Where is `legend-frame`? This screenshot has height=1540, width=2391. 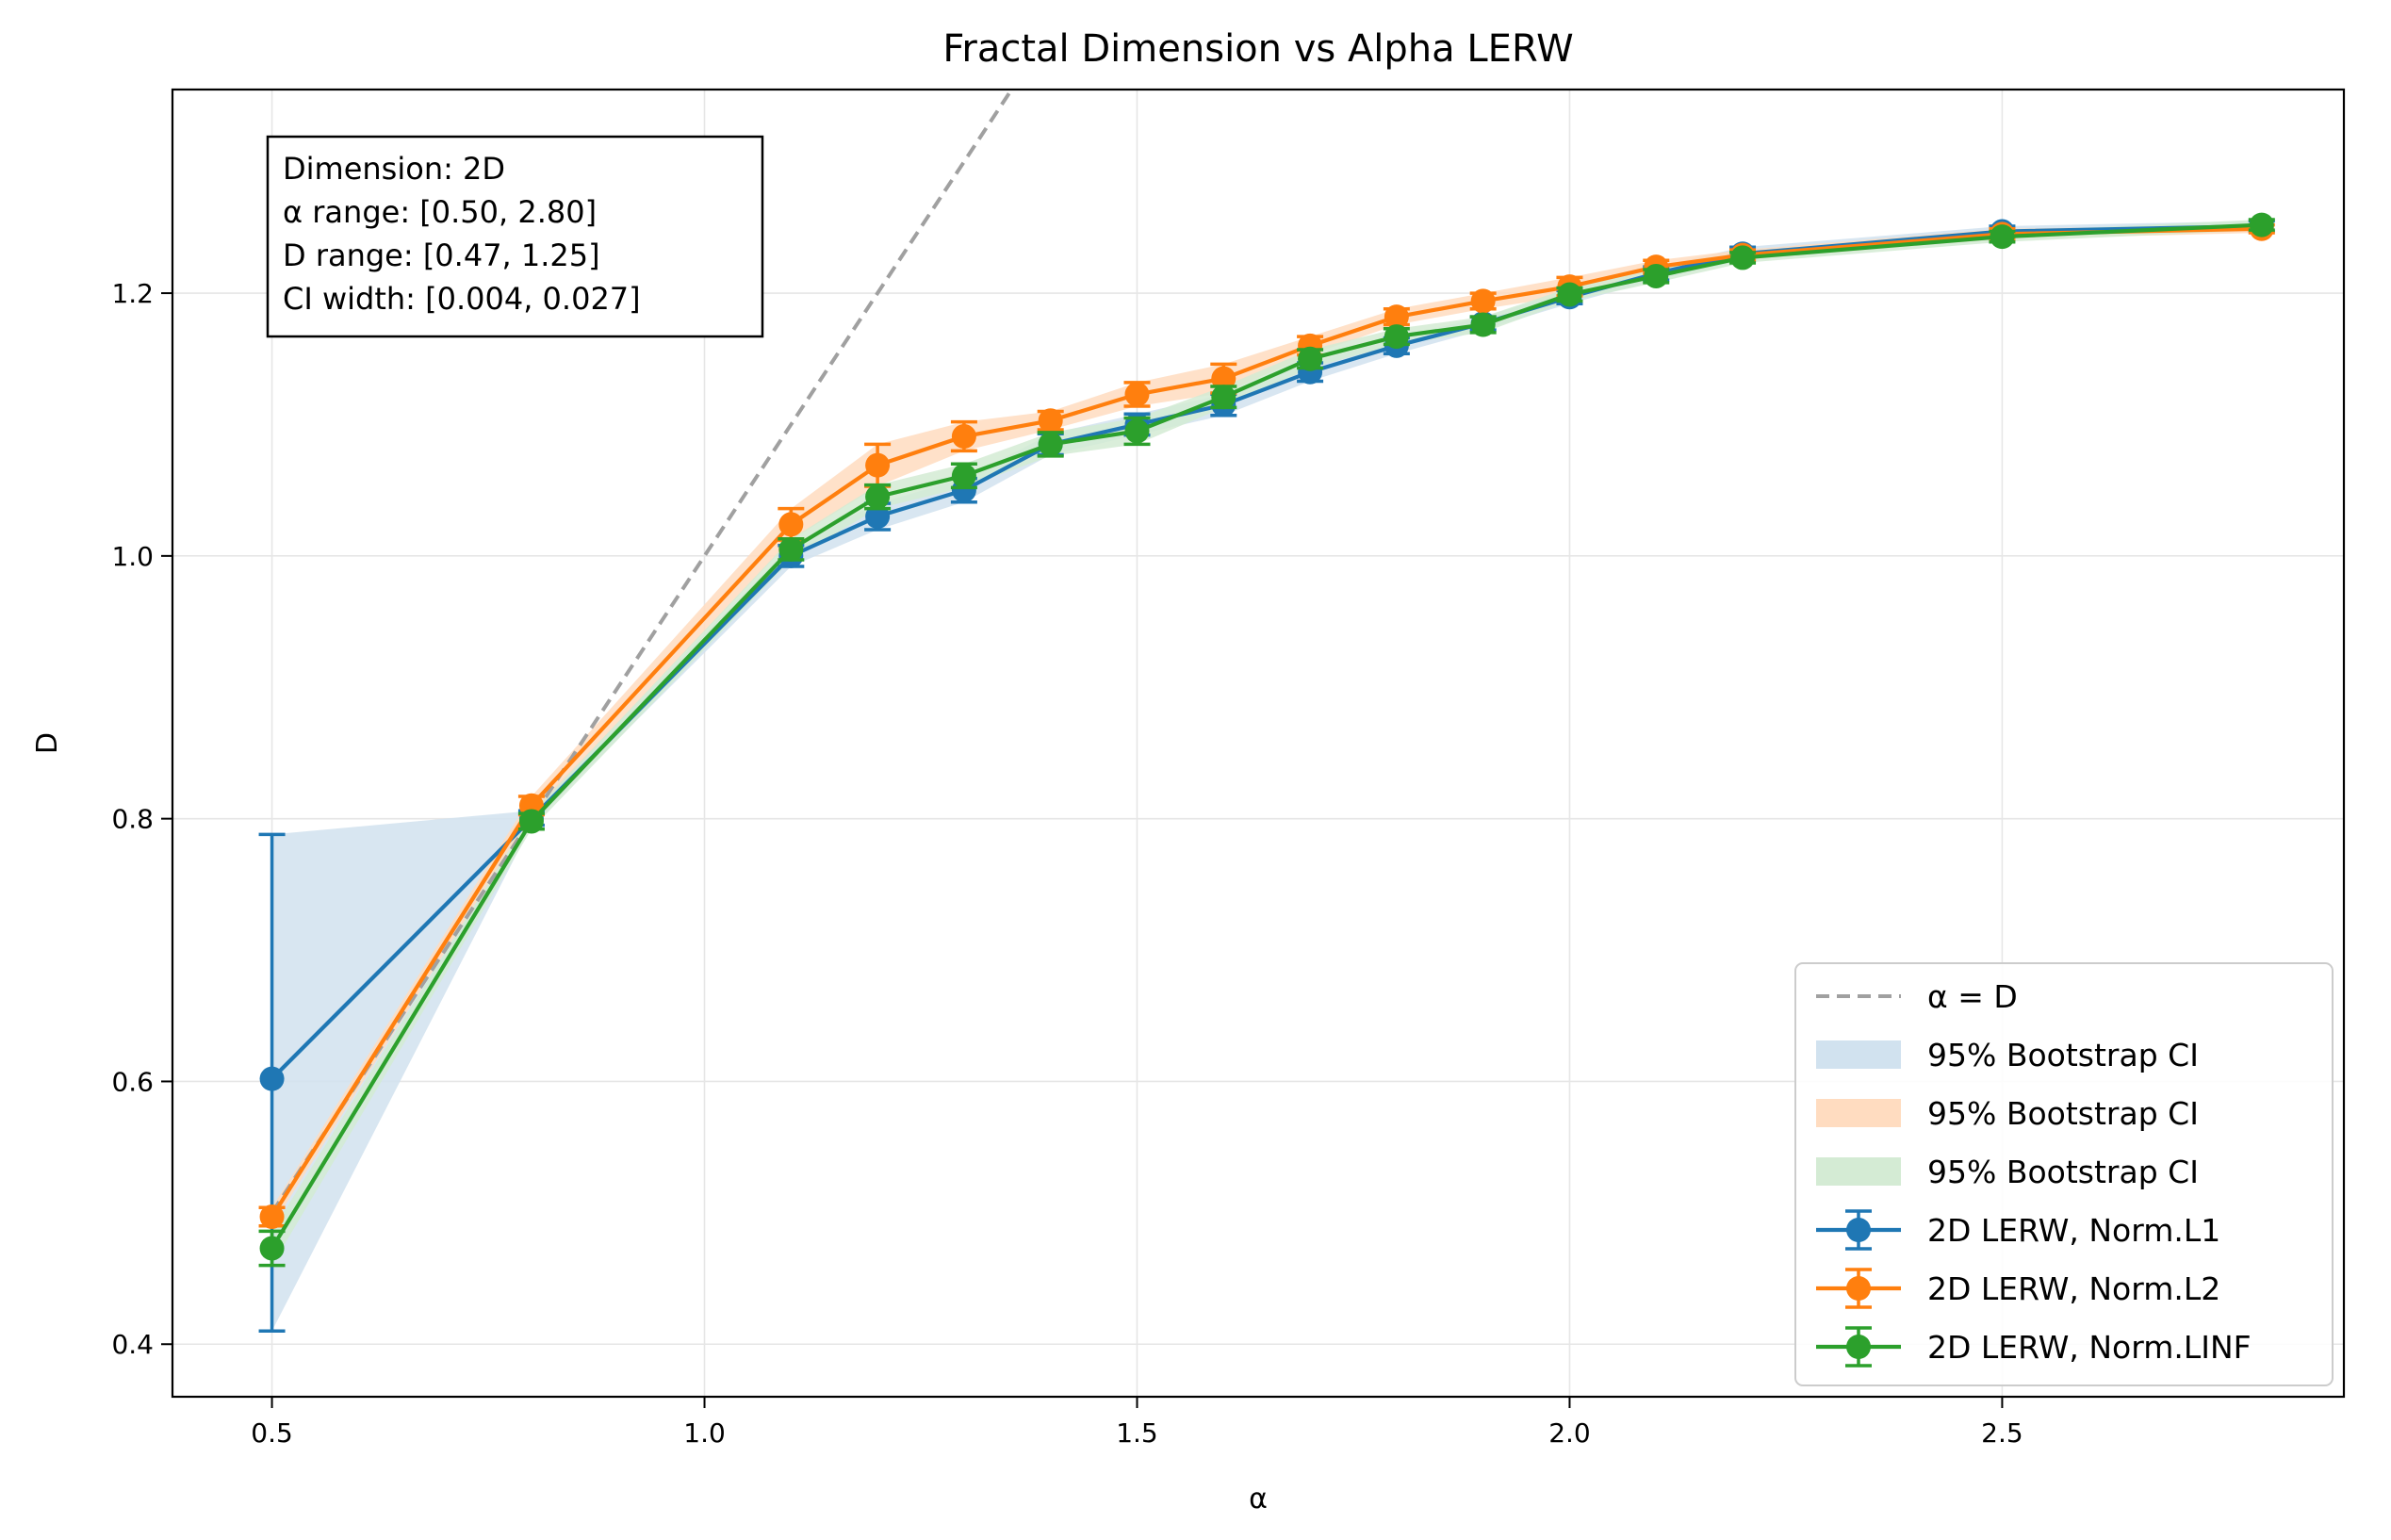
legend-frame is located at coordinates (2064, 1174).